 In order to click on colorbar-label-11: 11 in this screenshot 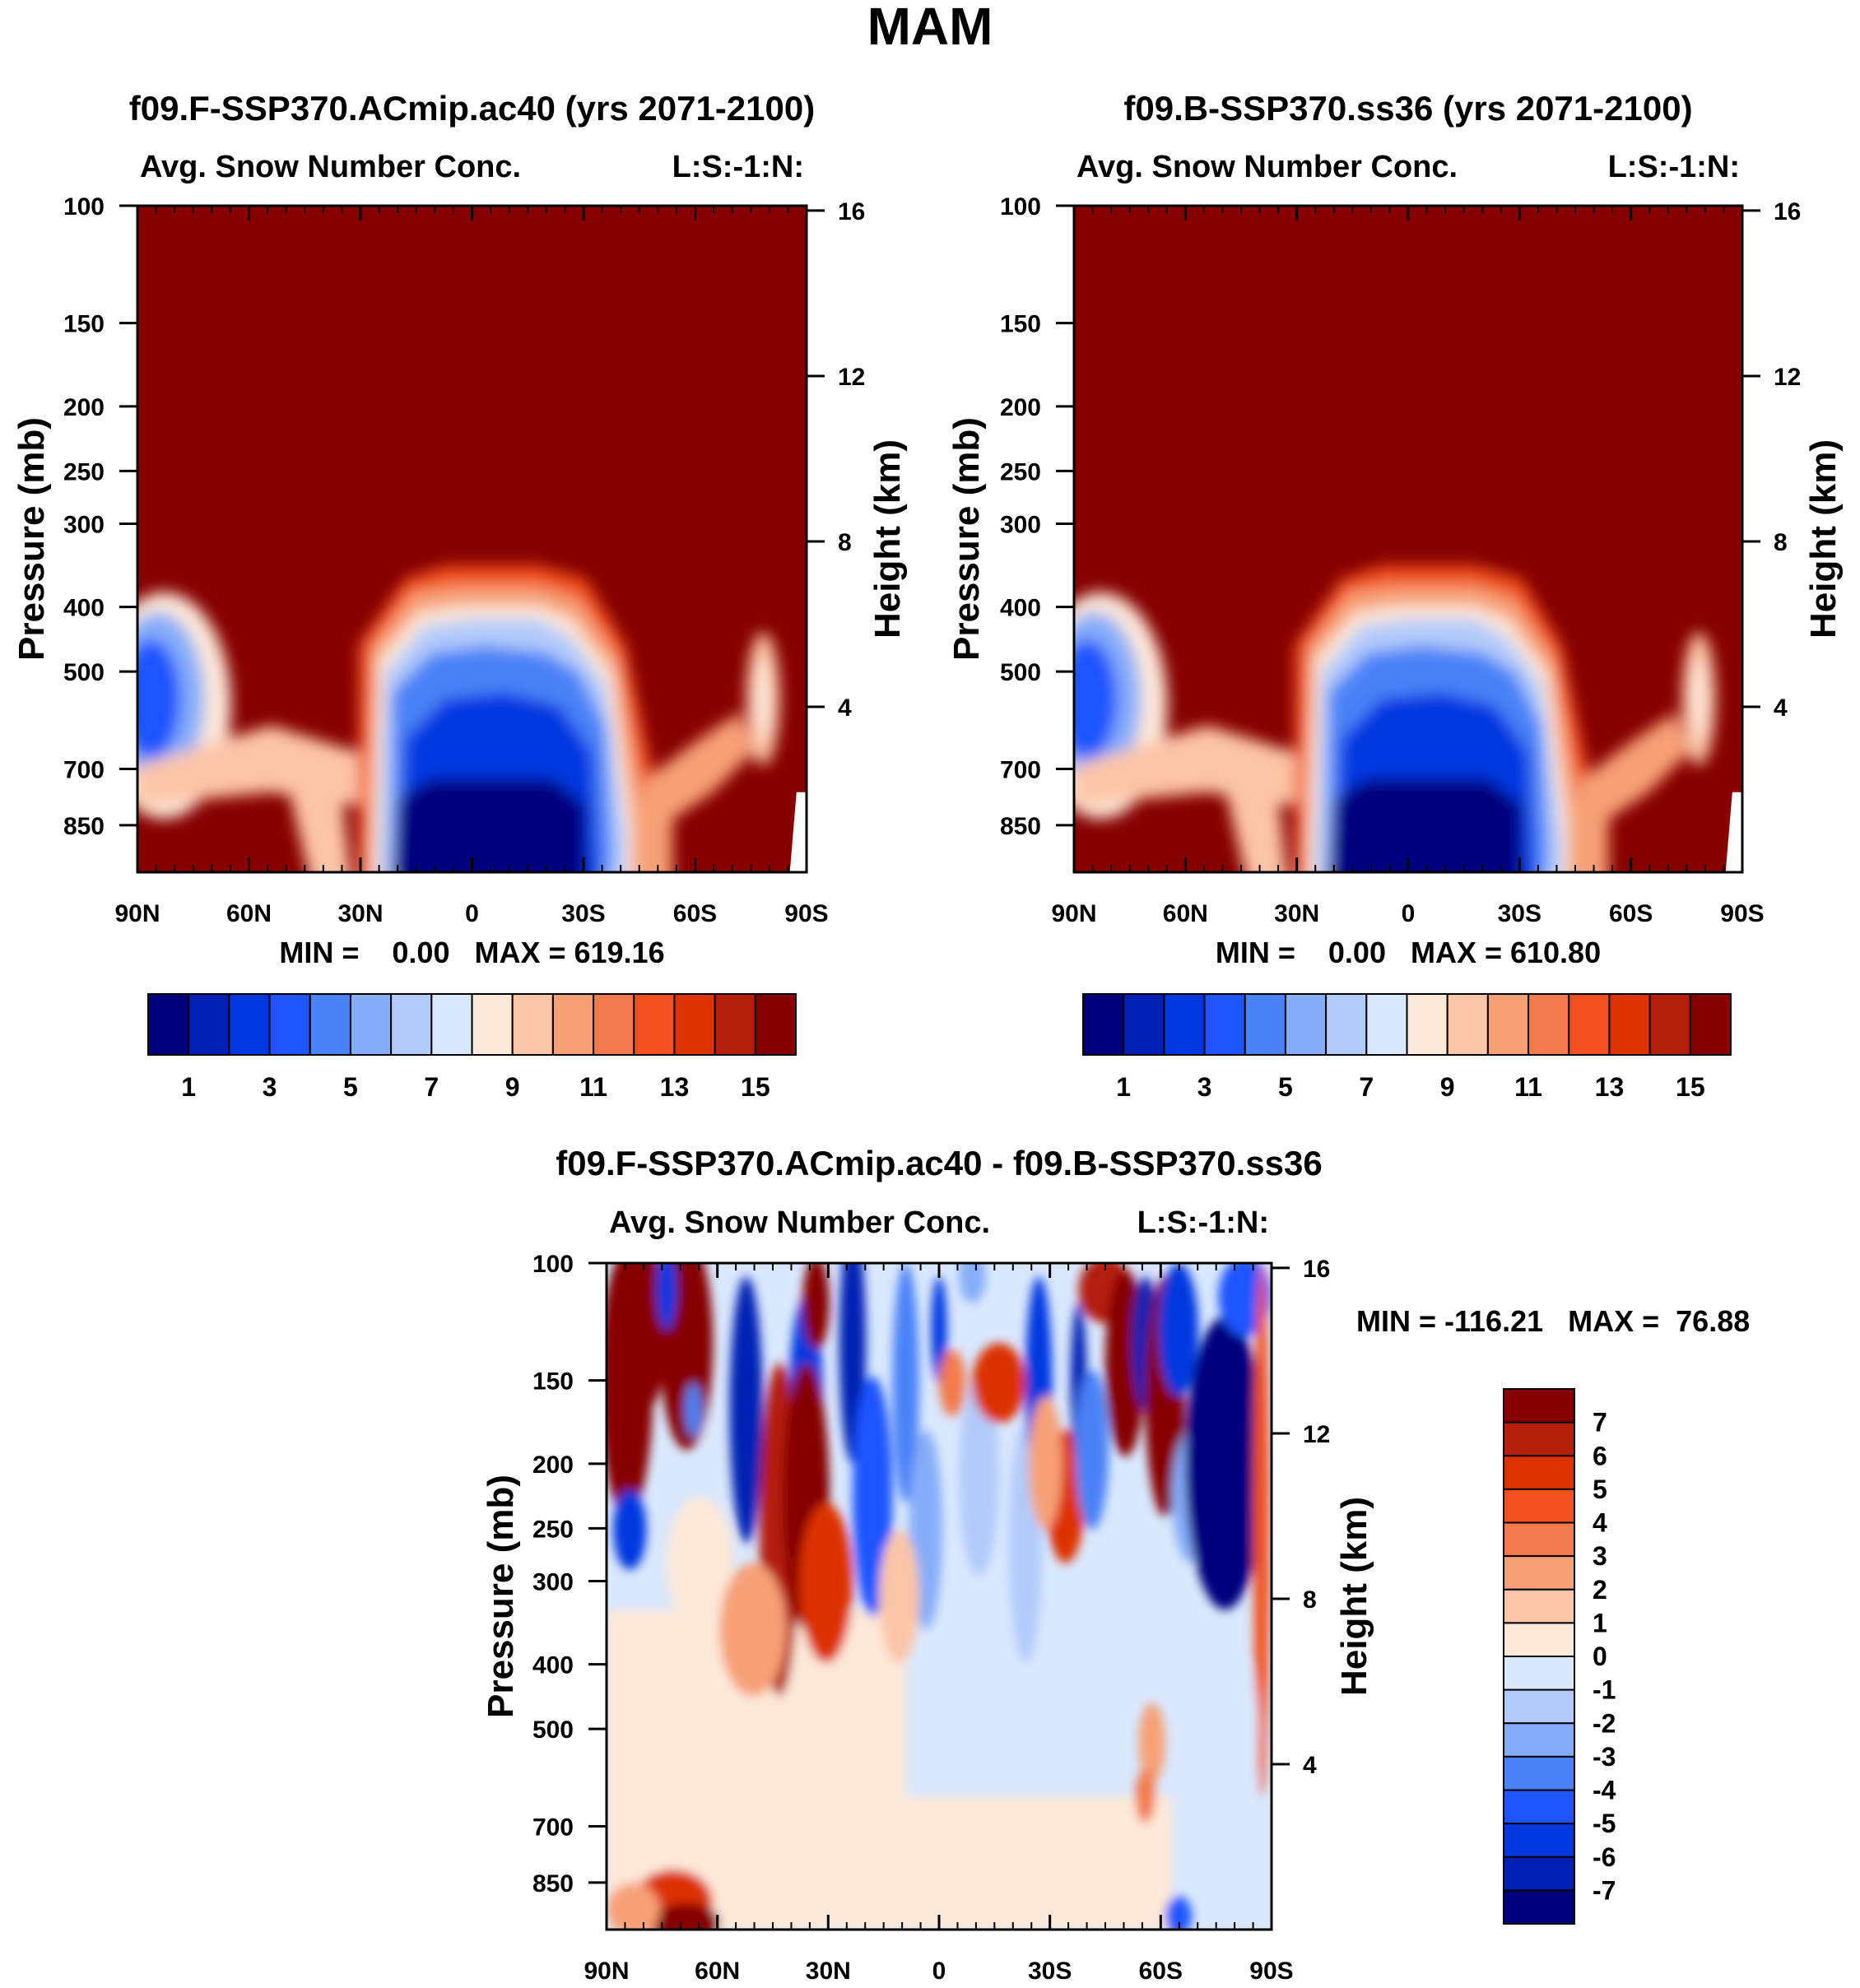, I will do `click(593, 1087)`.